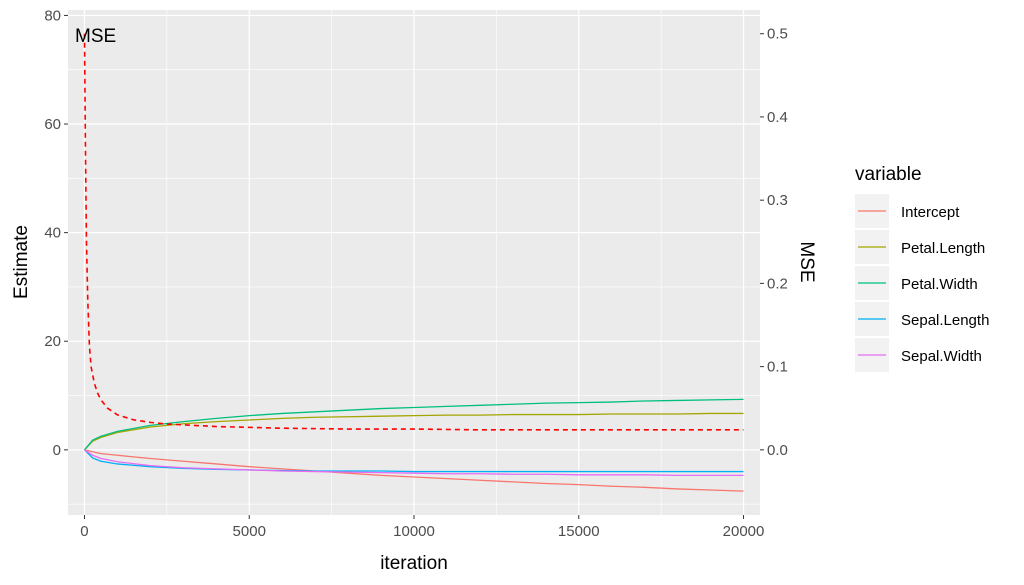  I want to click on series-line-intercept, so click(414, 470).